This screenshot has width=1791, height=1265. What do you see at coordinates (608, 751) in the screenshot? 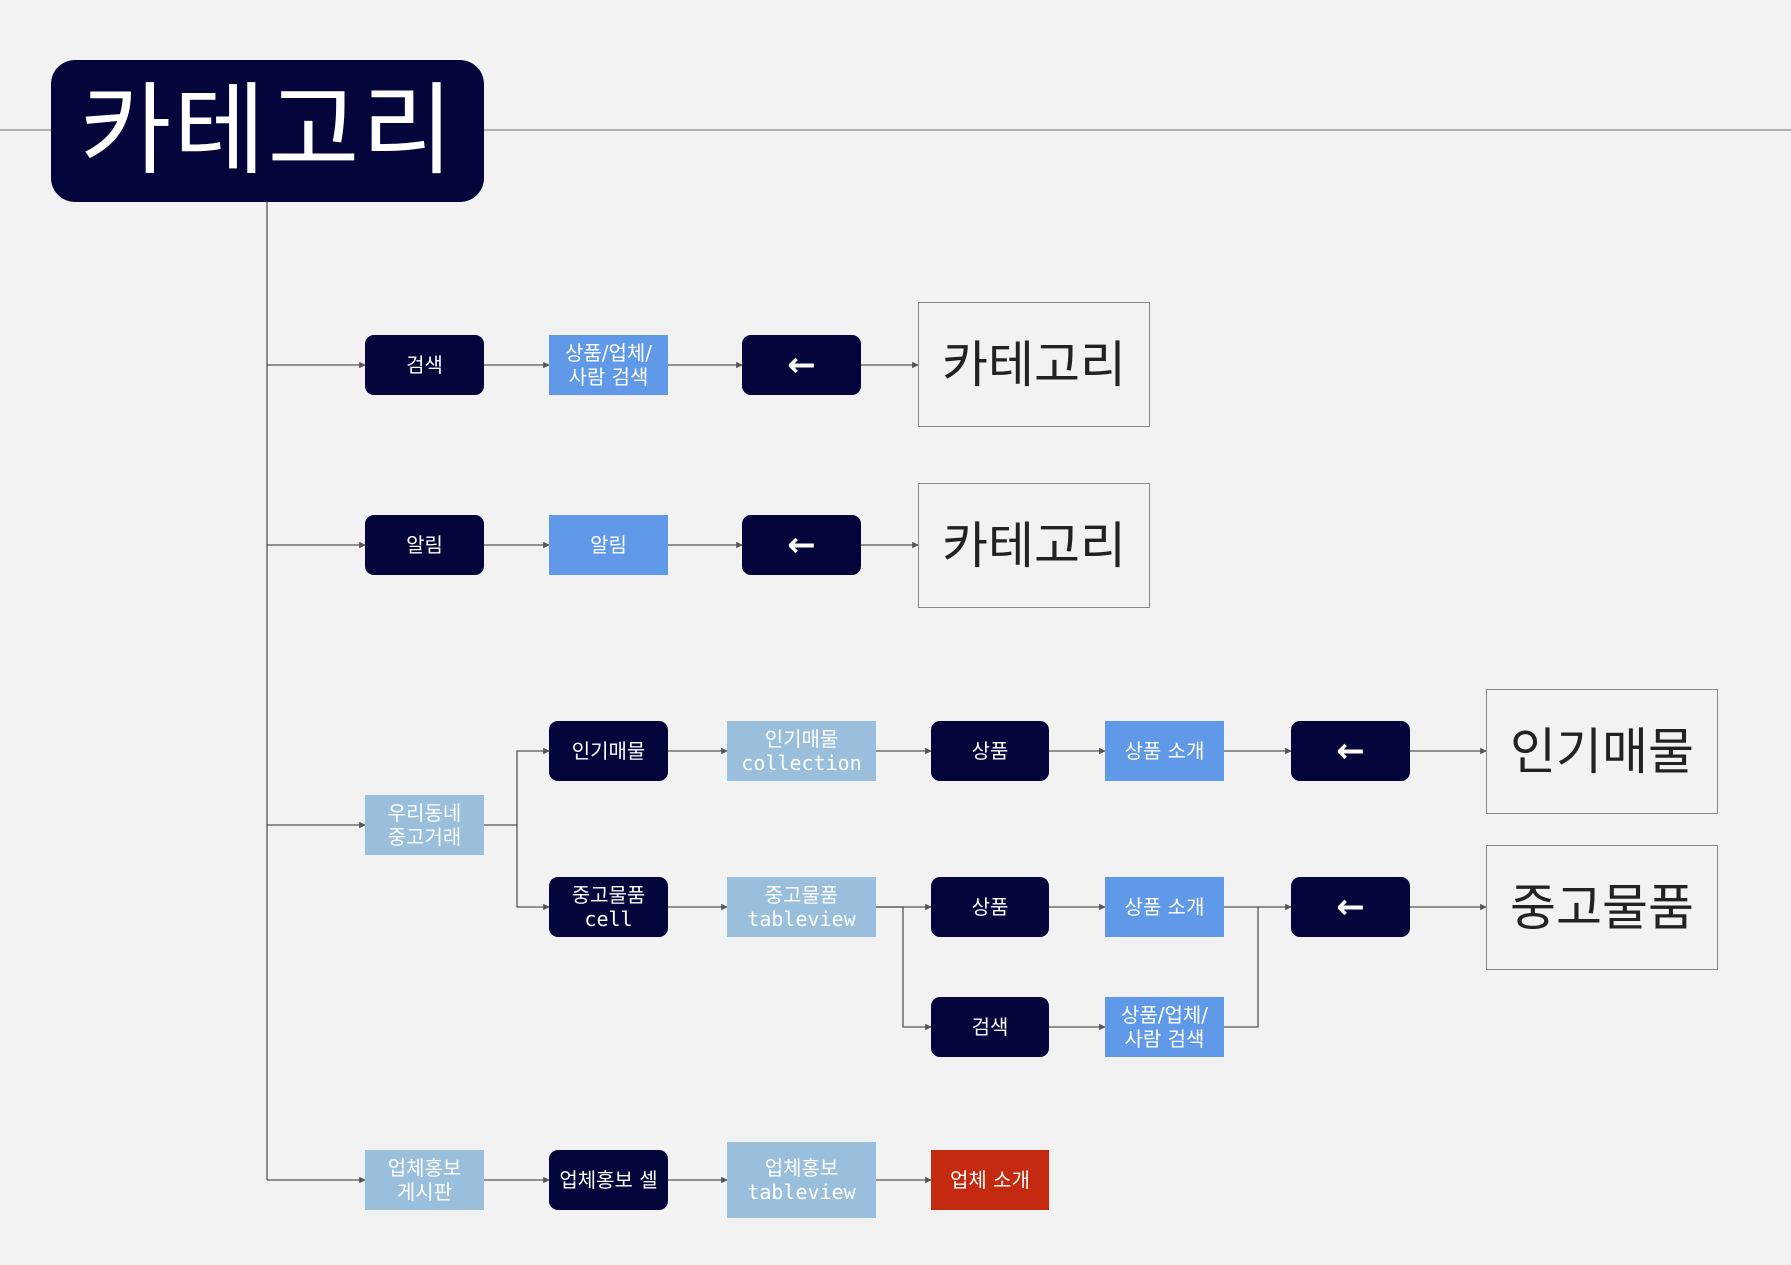
I see `popular-items-button: 인기매물` at bounding box center [608, 751].